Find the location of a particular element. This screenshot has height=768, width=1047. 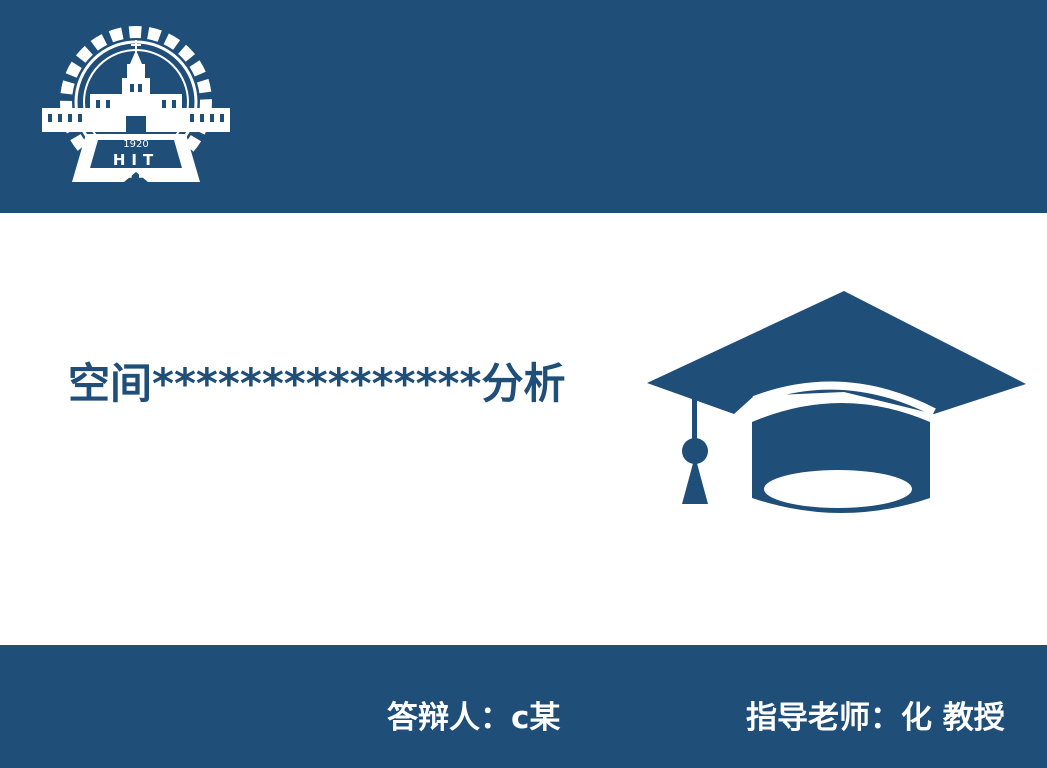

graduation-cap-icon is located at coordinates (836, 406).